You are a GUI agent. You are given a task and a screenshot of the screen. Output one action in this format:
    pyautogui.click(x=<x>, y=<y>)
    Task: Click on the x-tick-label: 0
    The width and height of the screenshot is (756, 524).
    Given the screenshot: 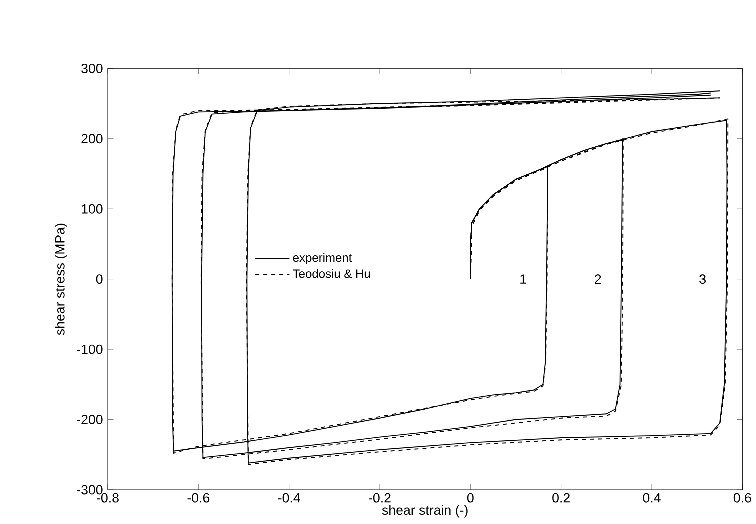 What is the action you would take?
    pyautogui.click(x=470, y=498)
    